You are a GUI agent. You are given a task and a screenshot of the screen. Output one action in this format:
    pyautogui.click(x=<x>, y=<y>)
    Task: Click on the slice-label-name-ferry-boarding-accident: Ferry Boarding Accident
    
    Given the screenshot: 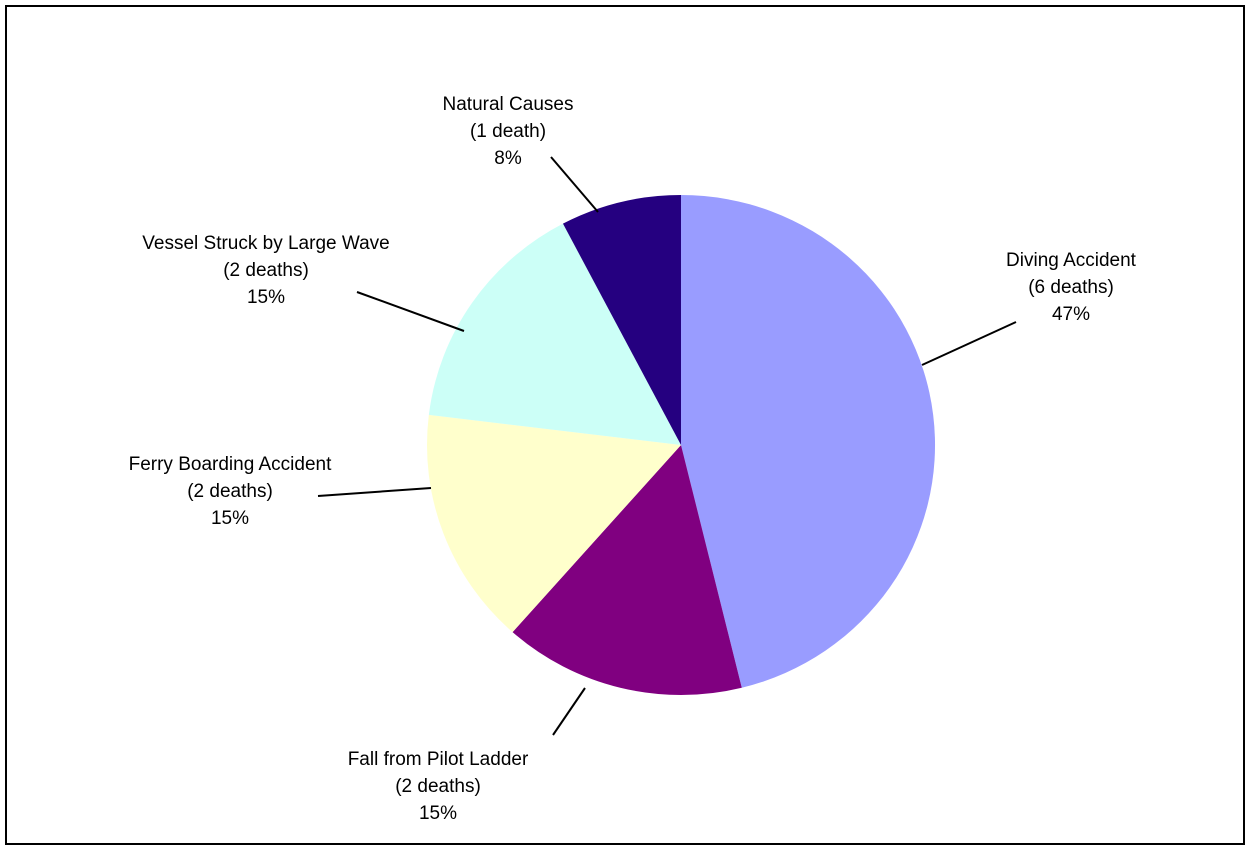 What is the action you would take?
    pyautogui.click(x=230, y=464)
    